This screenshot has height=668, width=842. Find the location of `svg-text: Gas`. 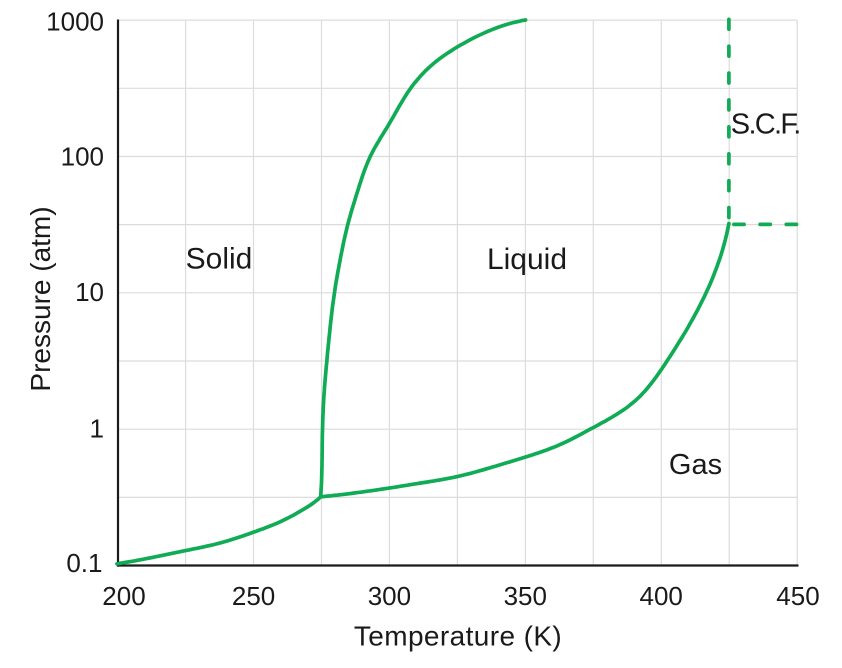

svg-text: Gas is located at coordinates (695, 465).